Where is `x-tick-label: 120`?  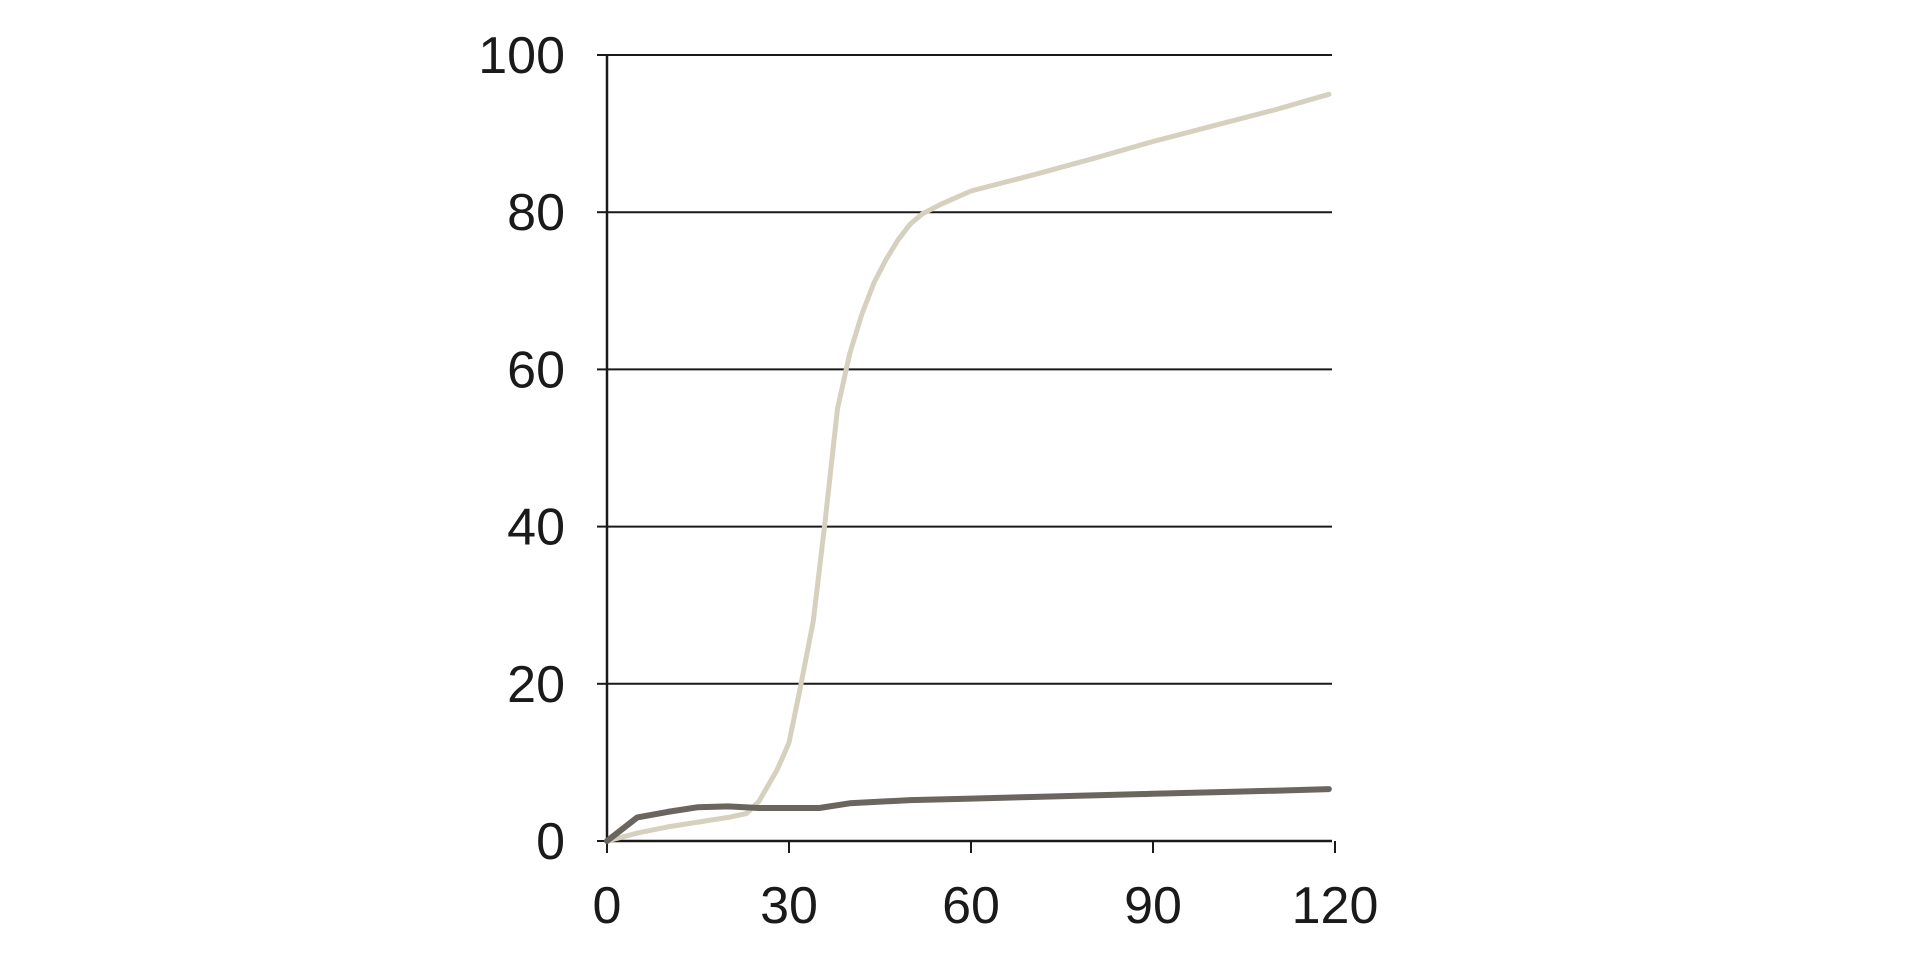
x-tick-label: 120 is located at coordinates (1335, 906).